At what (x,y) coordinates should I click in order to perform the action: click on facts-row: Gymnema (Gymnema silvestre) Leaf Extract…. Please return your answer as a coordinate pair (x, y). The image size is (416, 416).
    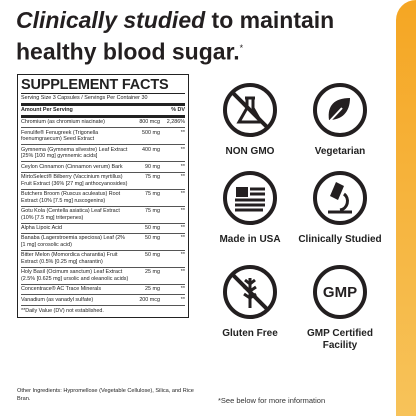
    Looking at the image, I should click on (103, 153).